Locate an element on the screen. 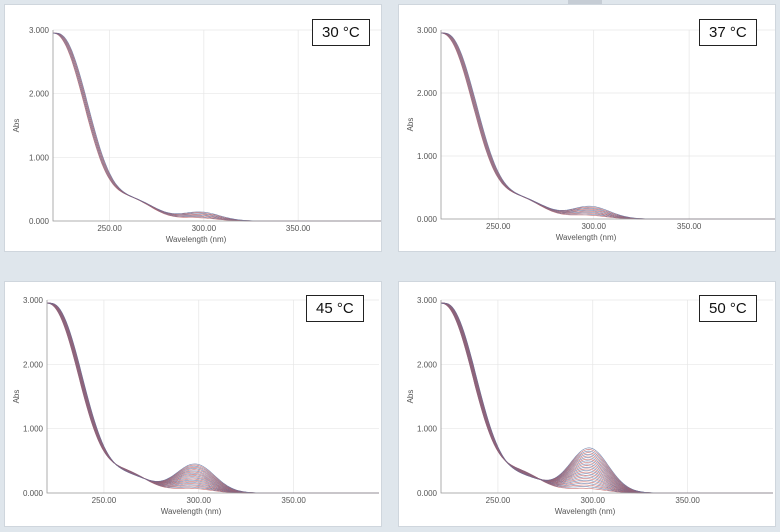 The width and height of the screenshot is (780, 532). window-strip is located at coordinates (585, 2).